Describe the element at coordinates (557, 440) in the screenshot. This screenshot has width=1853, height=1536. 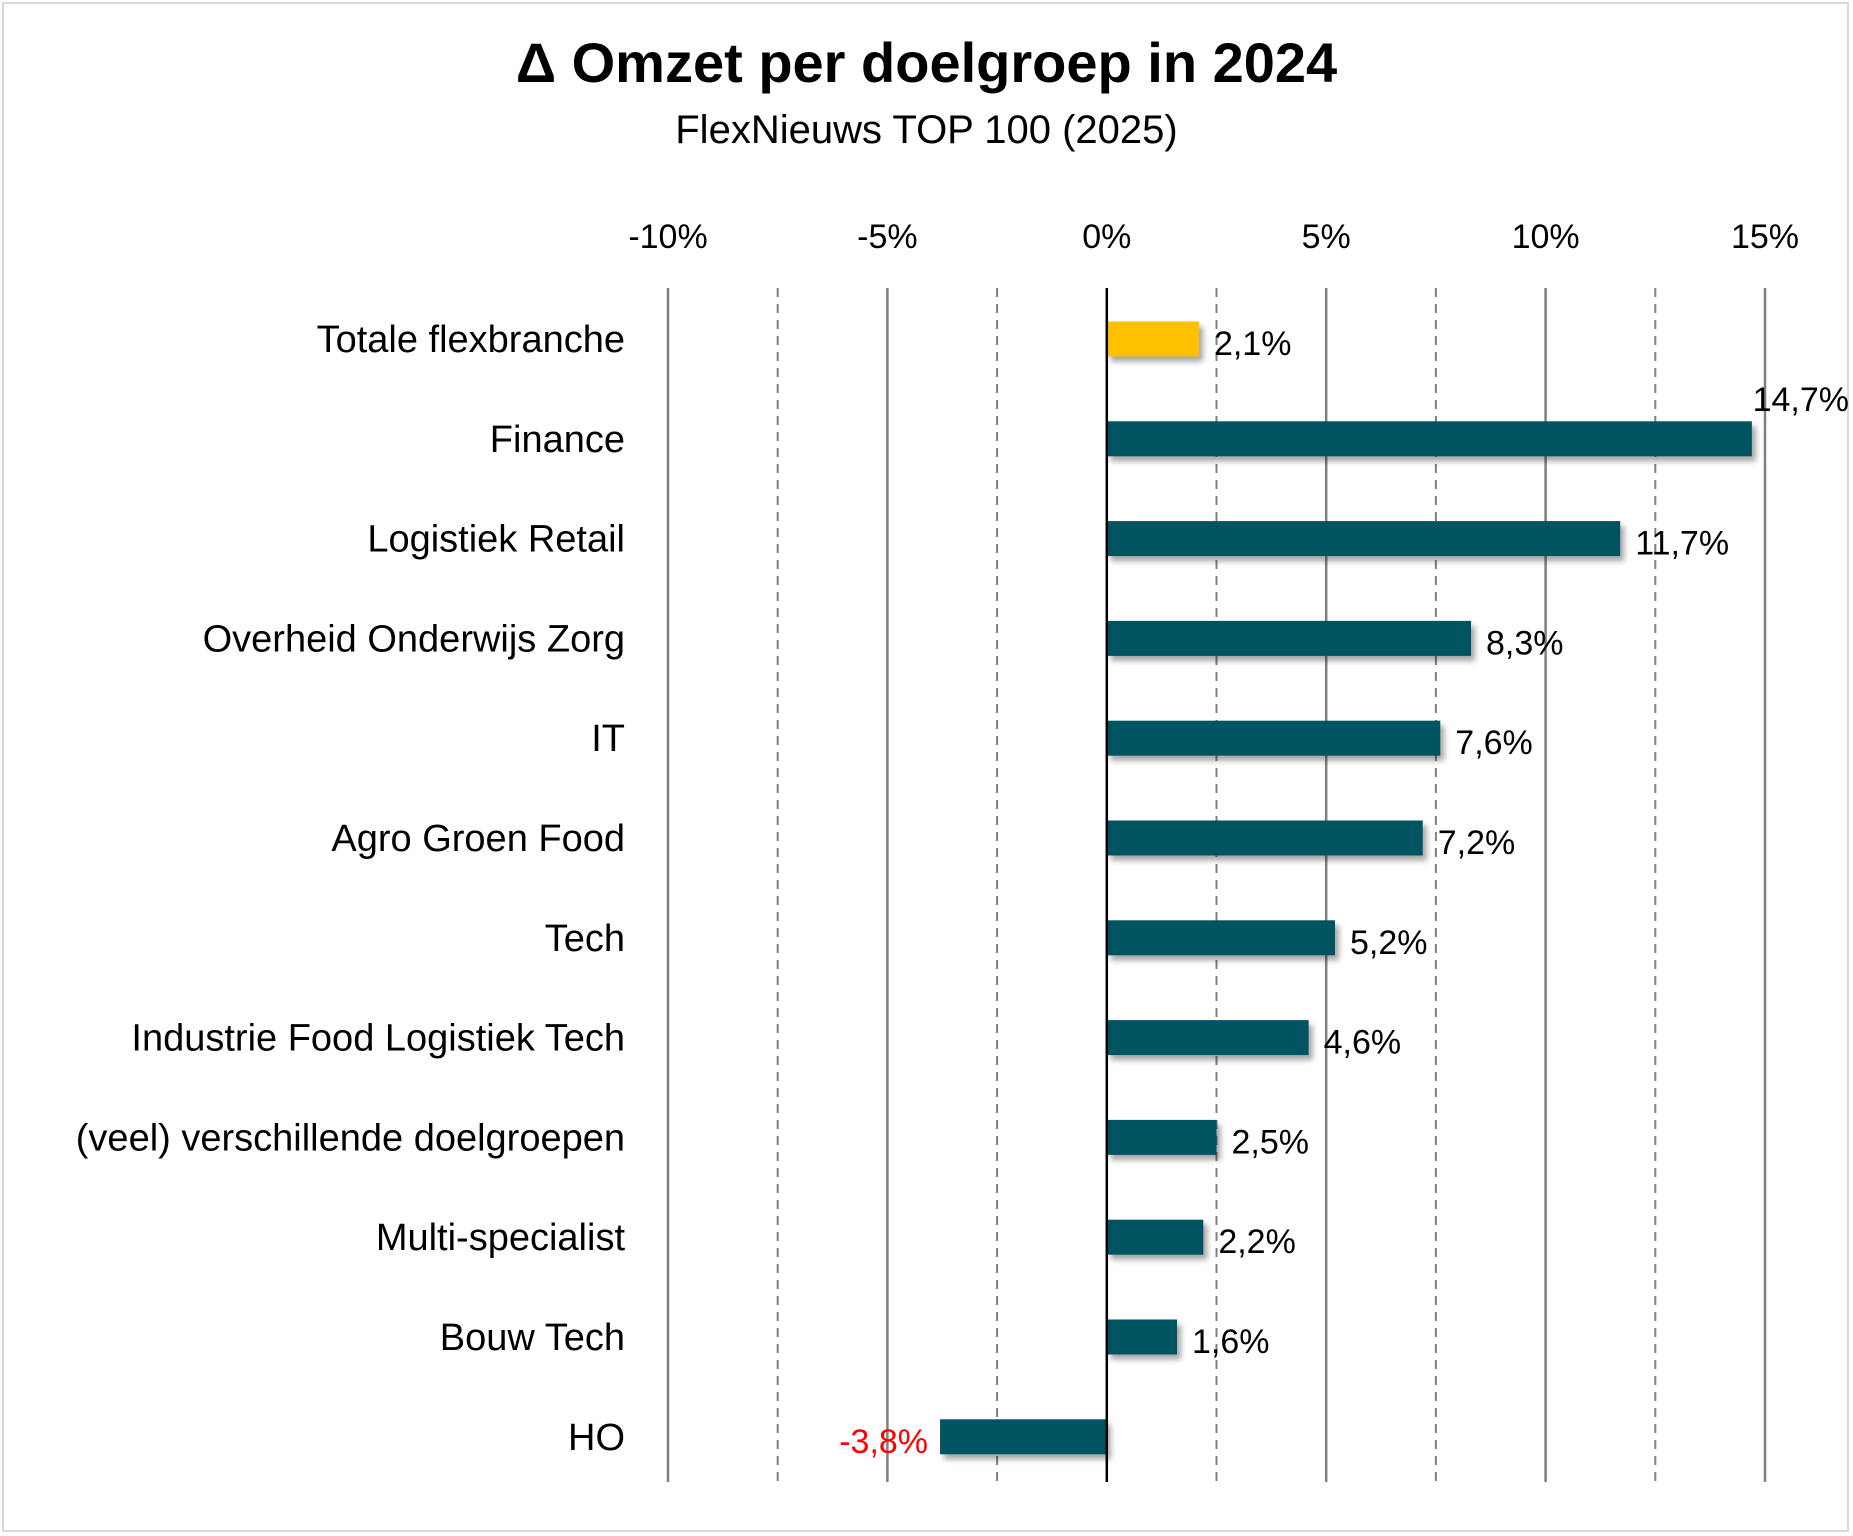
I see `category-label: Finance` at that location.